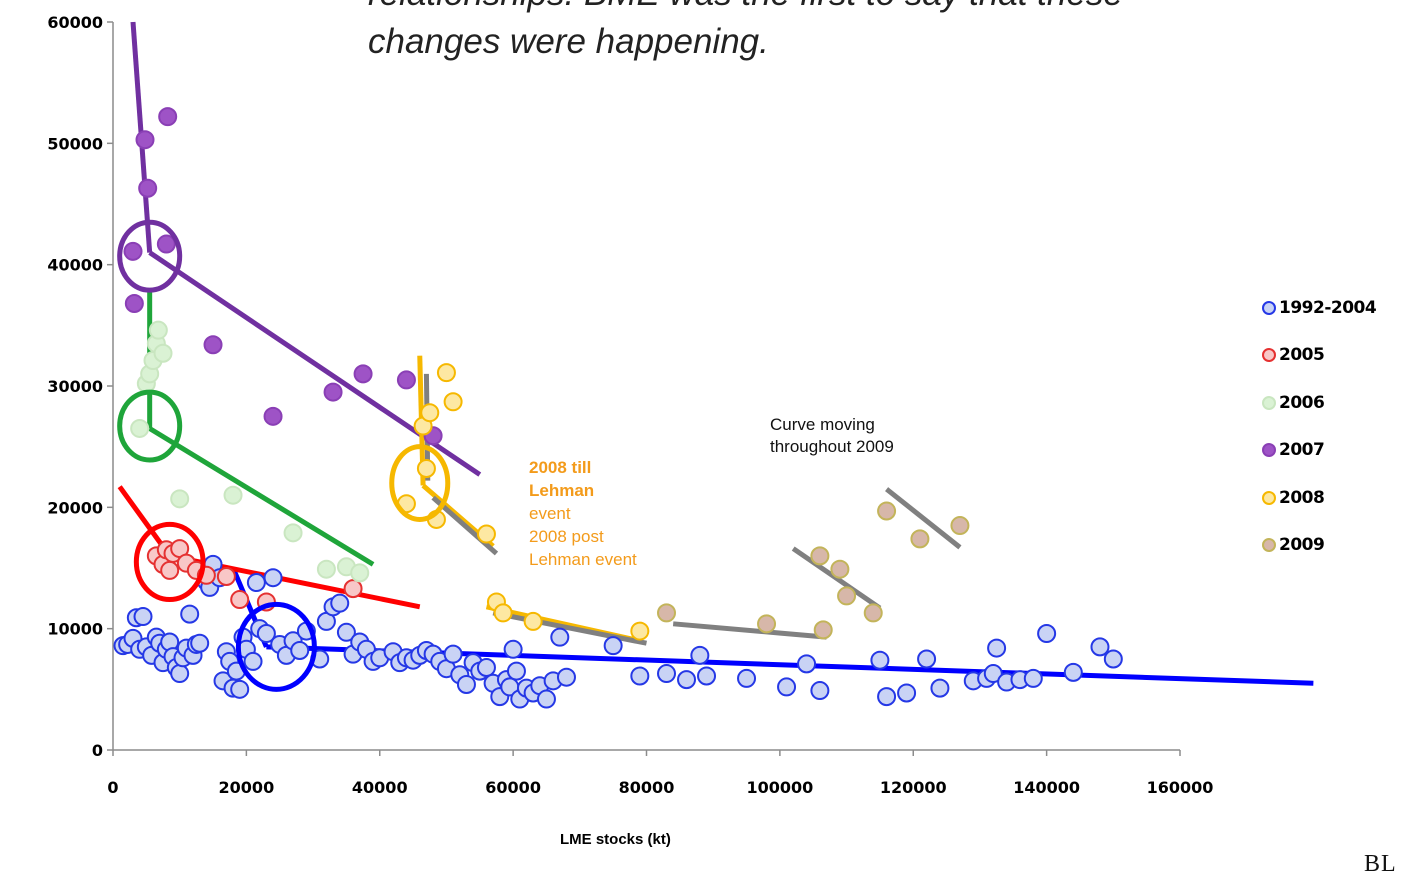 The image size is (1420, 878). What do you see at coordinates (1341, 356) in the screenshot?
I see `legend-entry: 2005` at bounding box center [1341, 356].